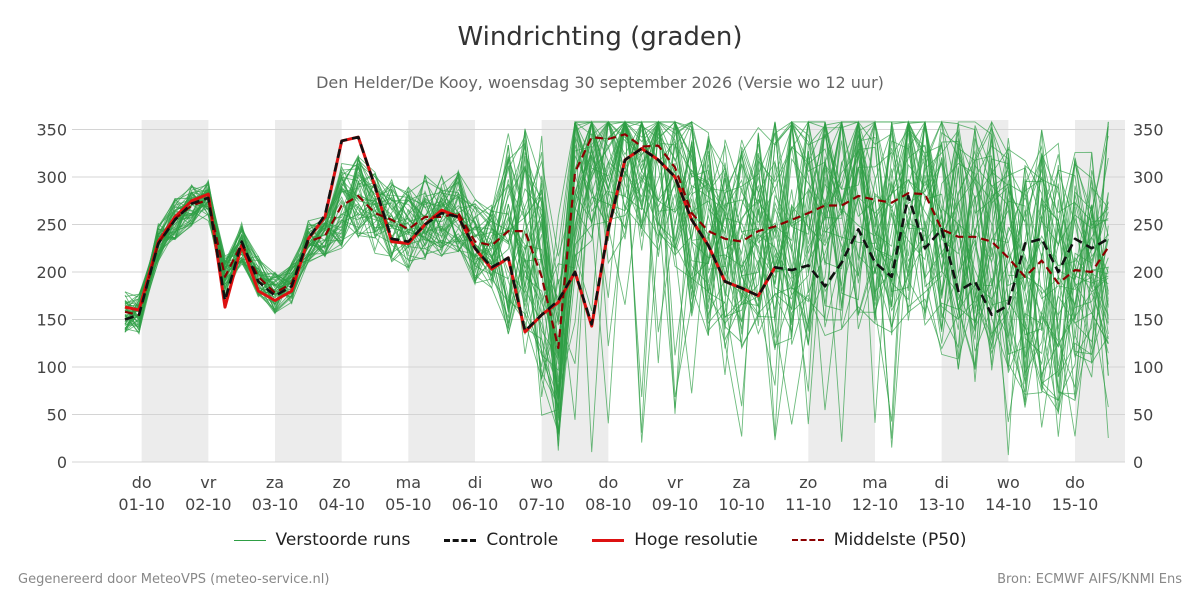 The image size is (1200, 600). I want to click on legend-item-hires: Hoge resolutie, so click(675, 540).